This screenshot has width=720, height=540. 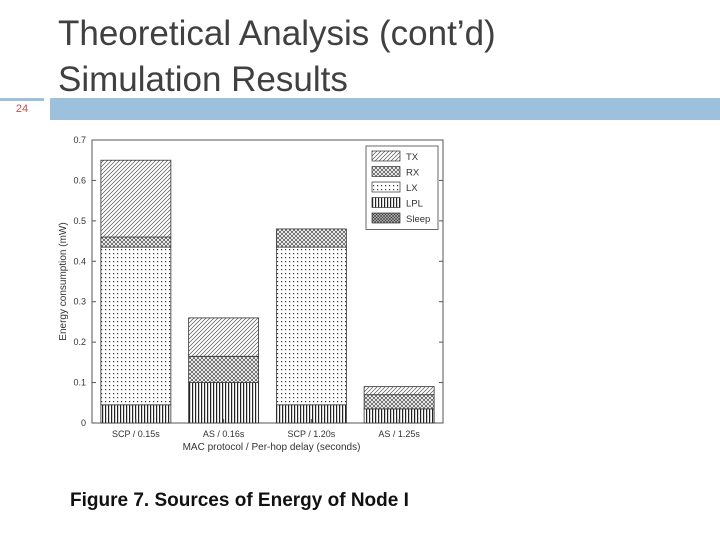 I want to click on x-axis-label: MAC protocol / Per-hop delay (seconds), so click(x=272, y=447).